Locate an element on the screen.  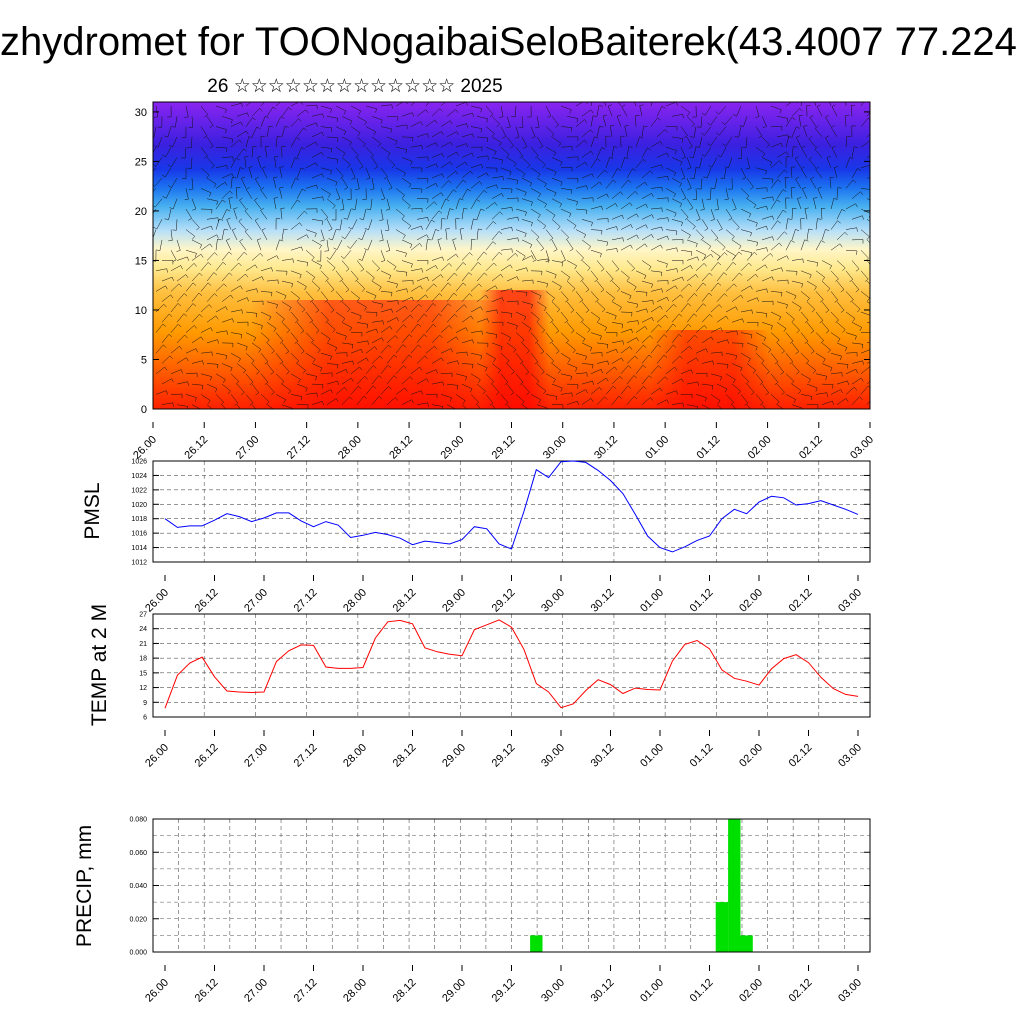
x-tick-label: 02.00 is located at coordinates (751, 601).